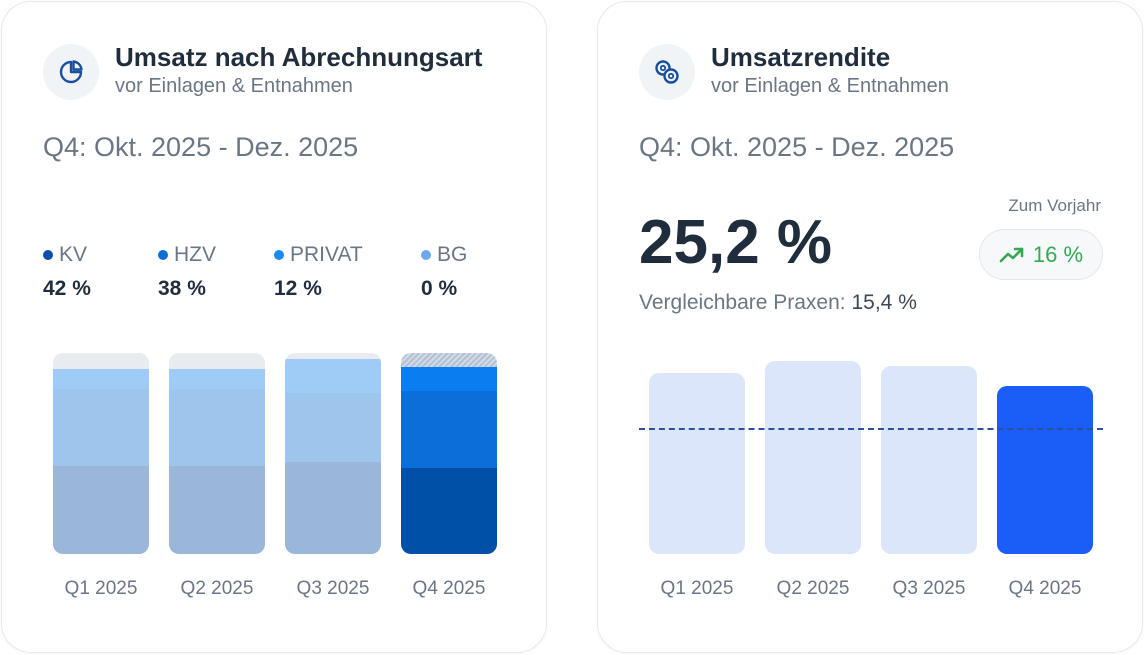 The width and height of the screenshot is (1144, 655). I want to click on comparison-text: Vergleichbare Praxen: 15,4 %, so click(778, 303).